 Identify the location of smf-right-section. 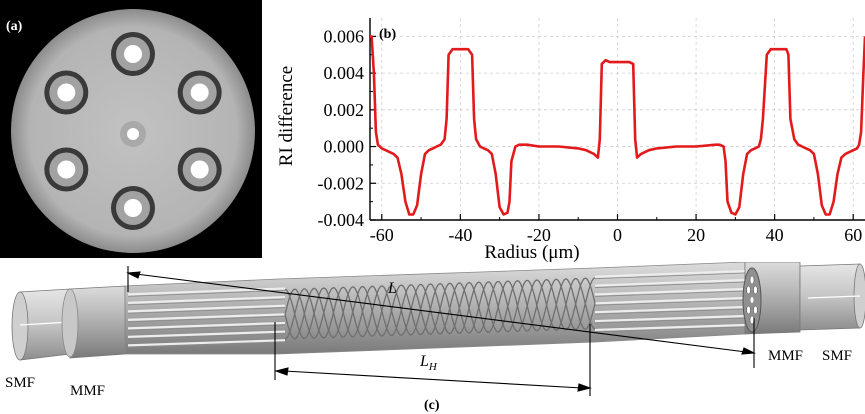
(832, 297).